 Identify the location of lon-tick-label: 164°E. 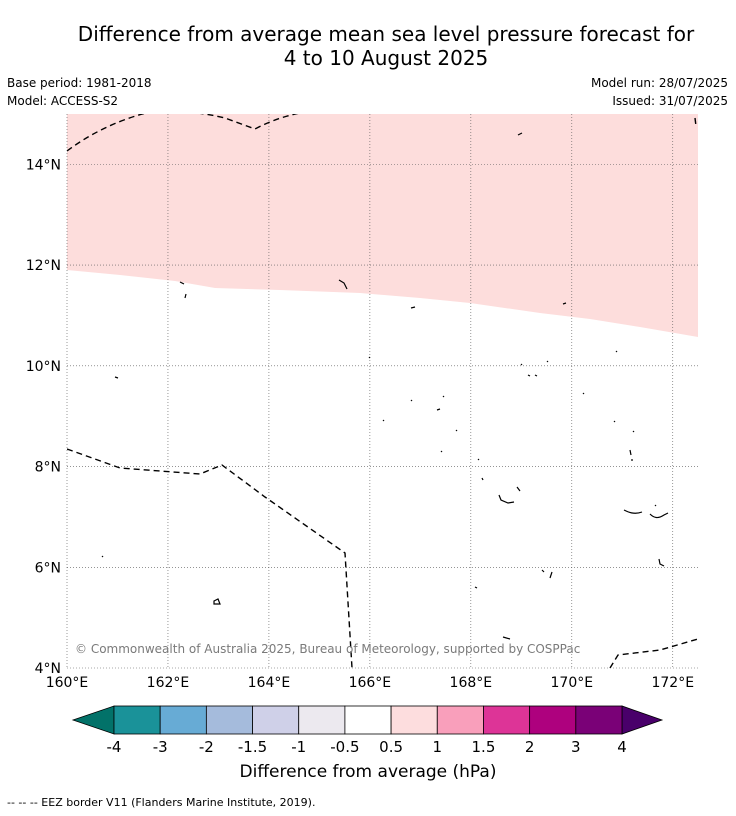
(269, 683).